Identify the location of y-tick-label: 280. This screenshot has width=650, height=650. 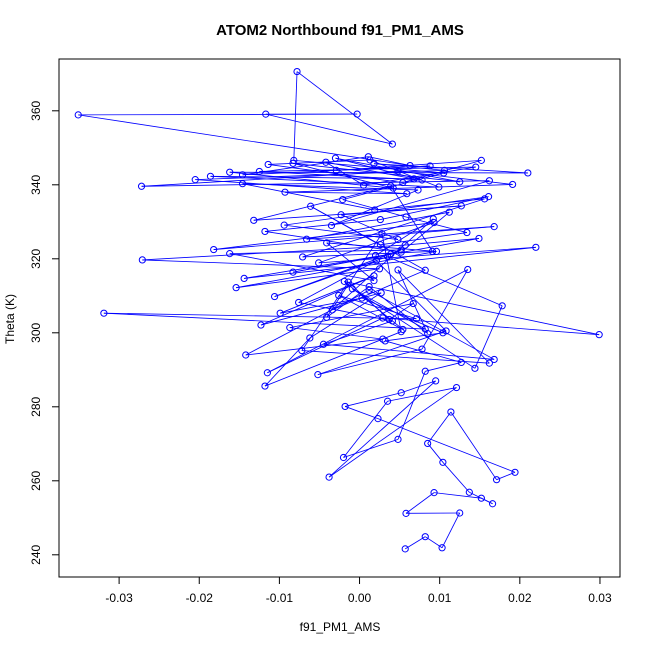
(36, 406).